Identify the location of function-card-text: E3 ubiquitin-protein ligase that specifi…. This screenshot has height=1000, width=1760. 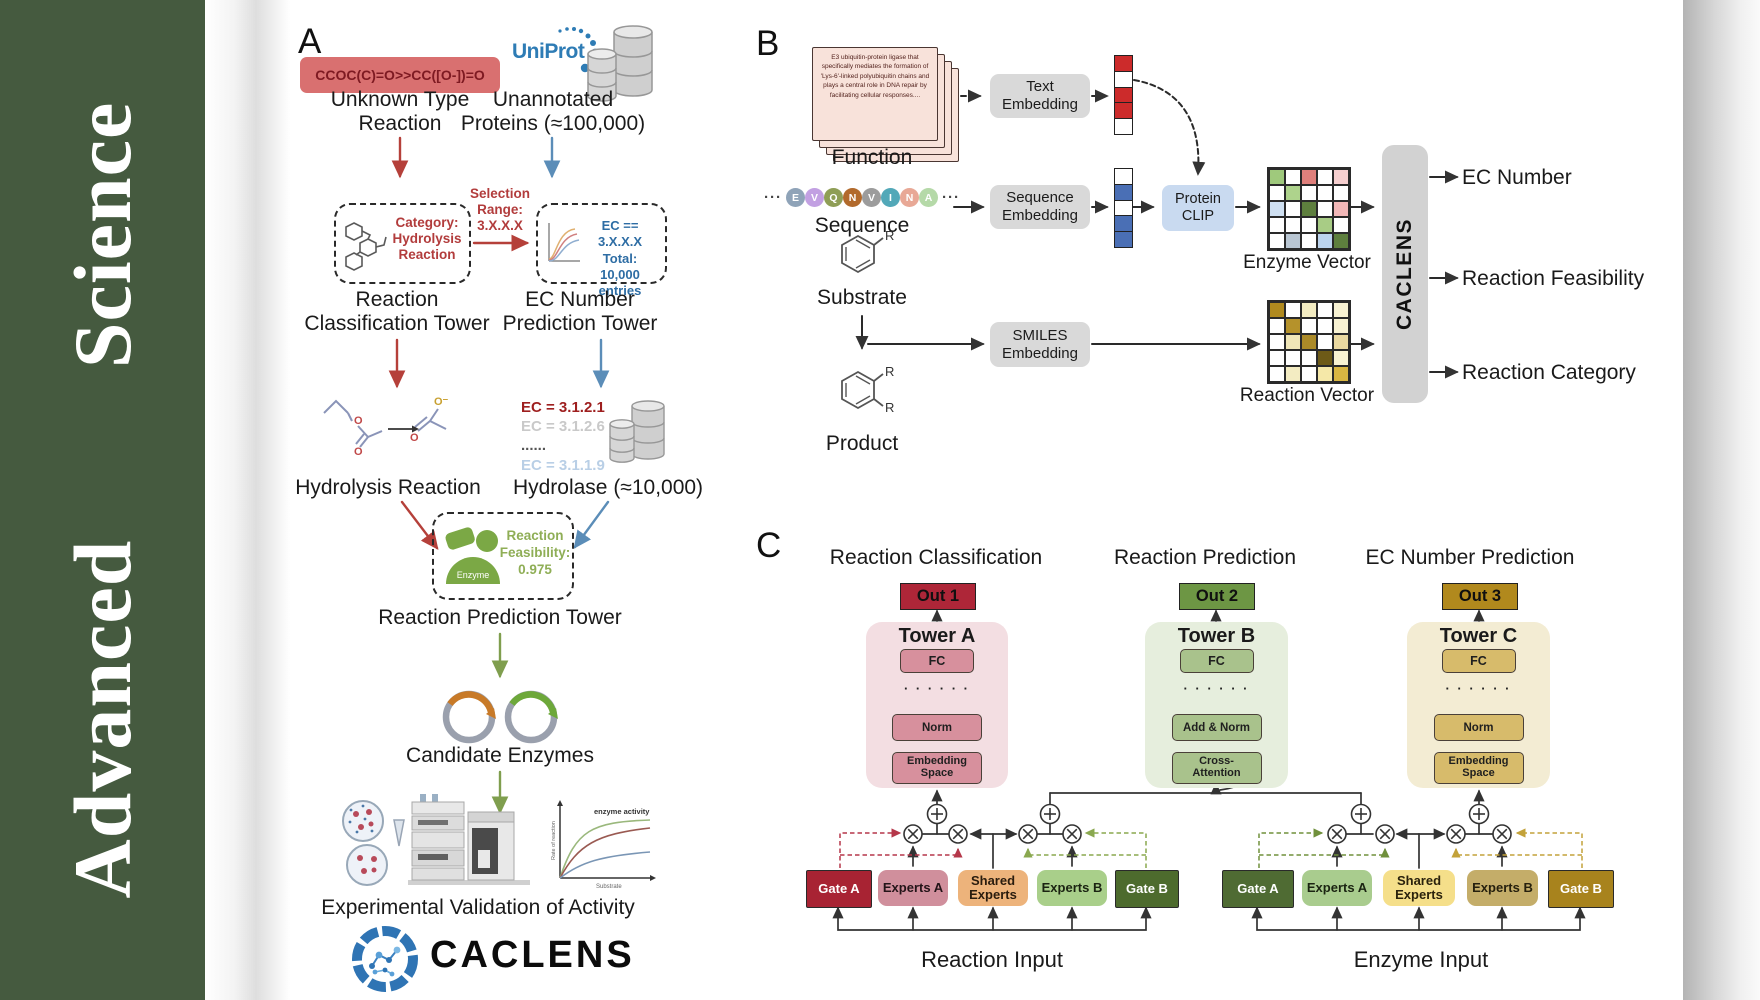
(875, 76).